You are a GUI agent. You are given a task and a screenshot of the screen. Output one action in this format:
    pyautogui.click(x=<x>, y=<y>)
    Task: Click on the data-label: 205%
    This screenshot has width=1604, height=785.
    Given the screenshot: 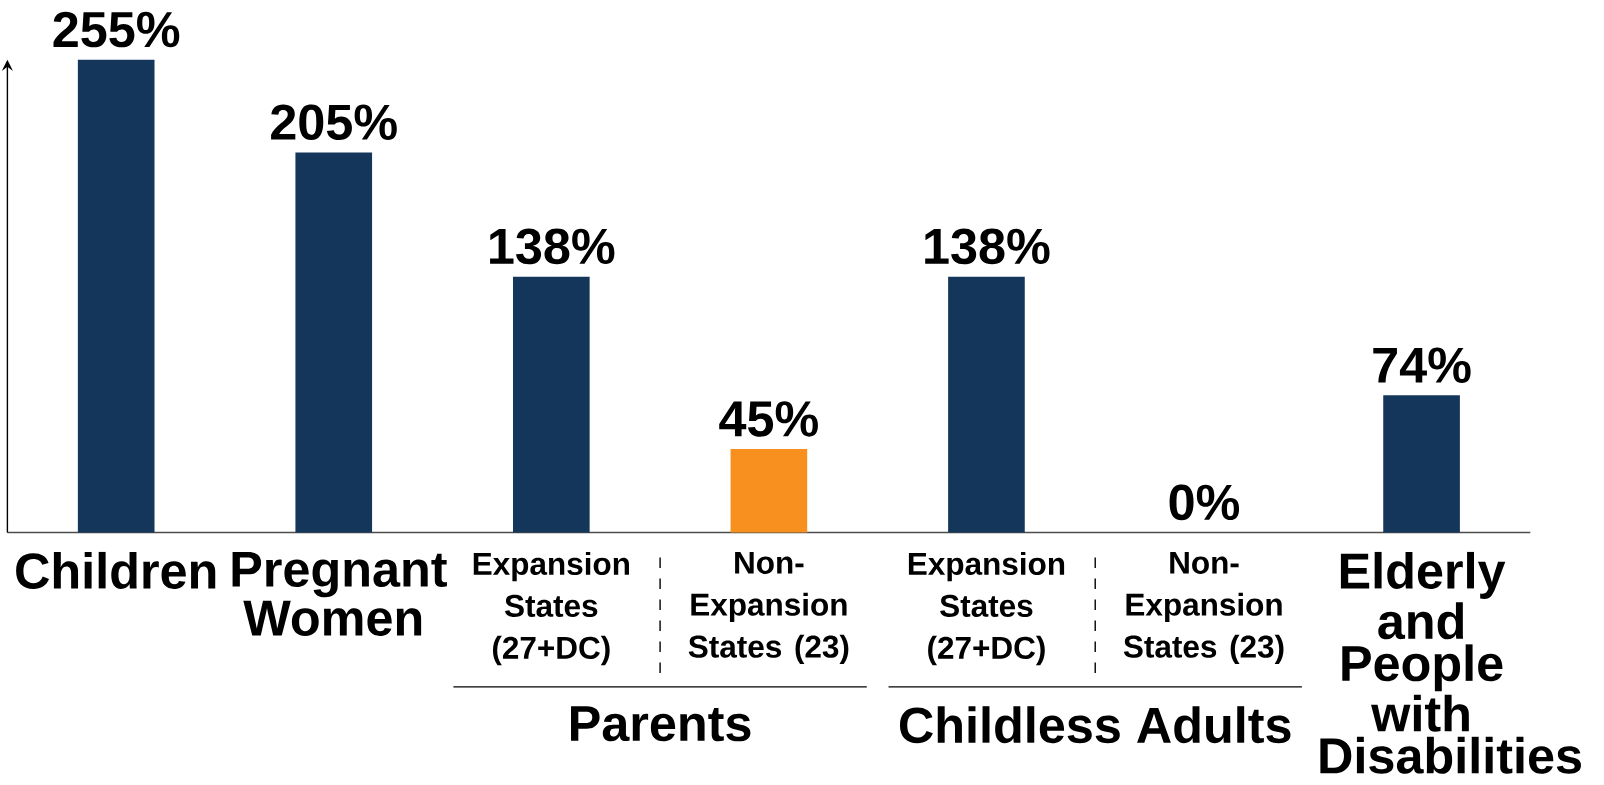 What is the action you would take?
    pyautogui.click(x=334, y=122)
    